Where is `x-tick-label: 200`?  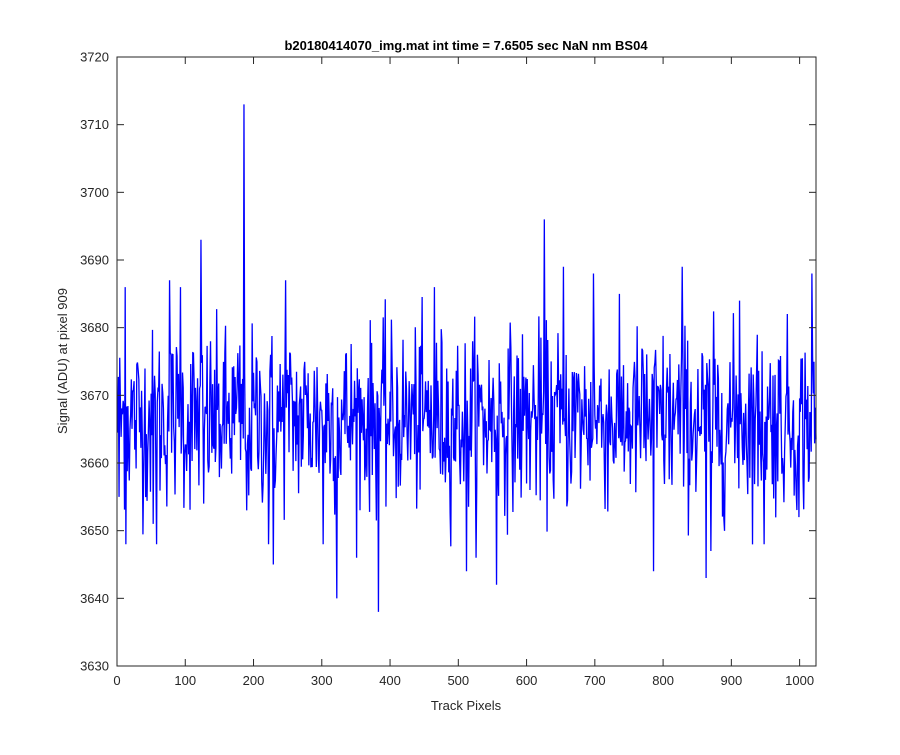
x-tick-label: 200 is located at coordinates (254, 680).